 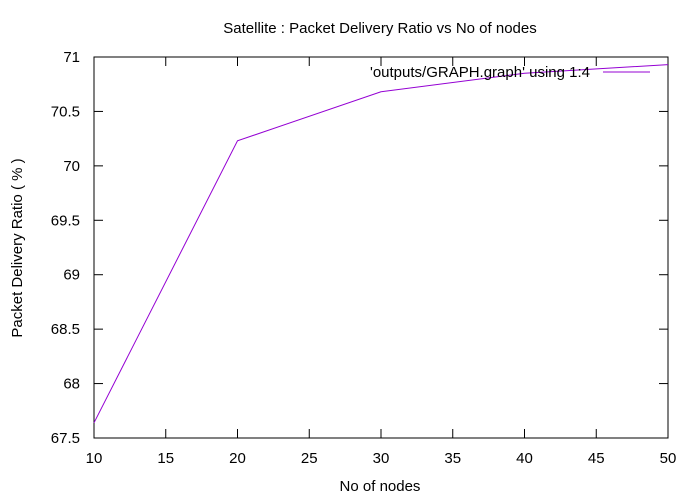 I want to click on y-tick-label: 70.5, so click(x=65, y=111).